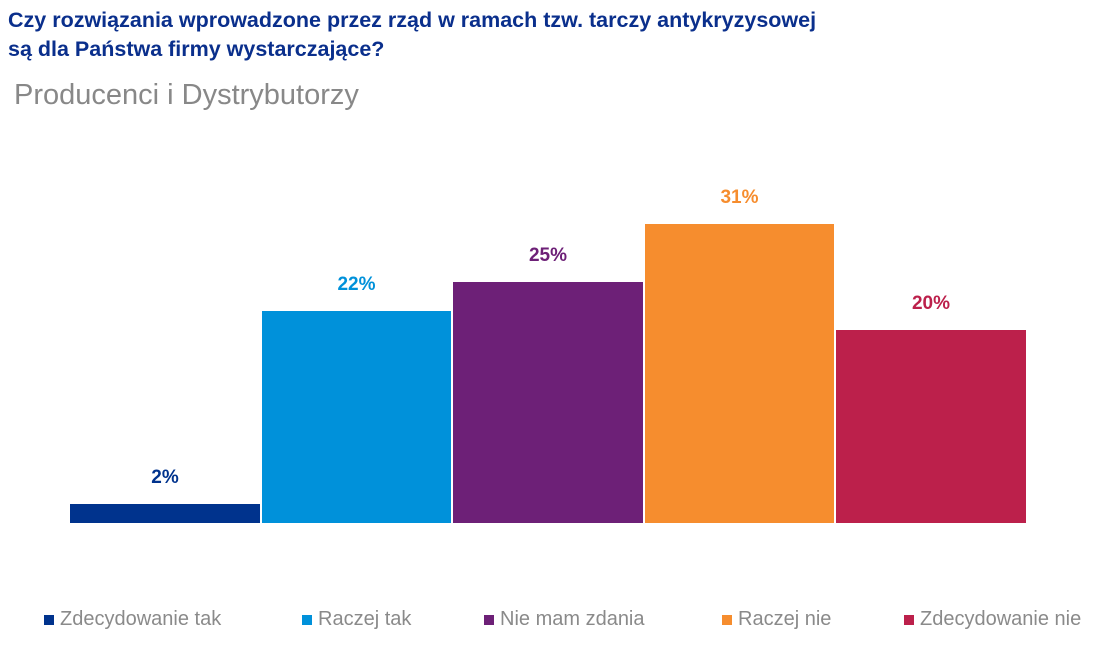 The height and width of the screenshot is (649, 1111). What do you see at coordinates (785, 619) in the screenshot?
I see `legend-label: Raczej nie` at bounding box center [785, 619].